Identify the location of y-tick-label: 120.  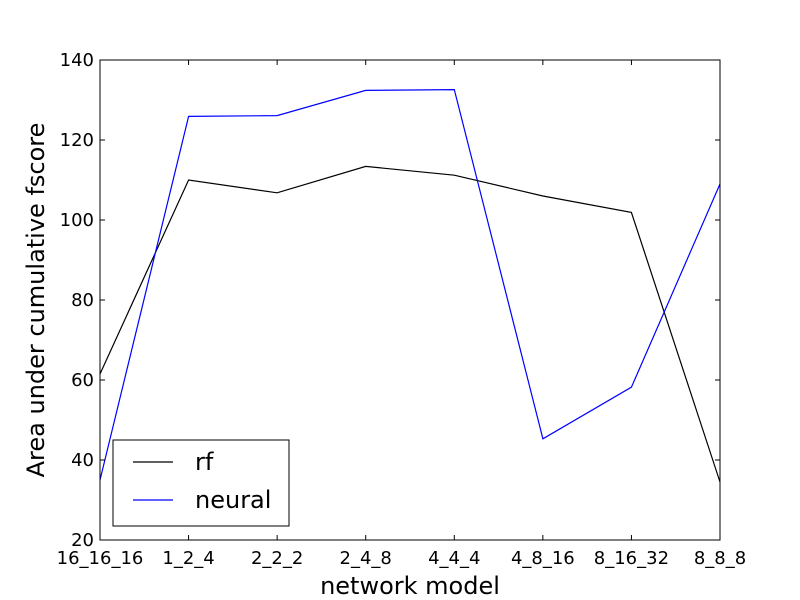
(77, 140).